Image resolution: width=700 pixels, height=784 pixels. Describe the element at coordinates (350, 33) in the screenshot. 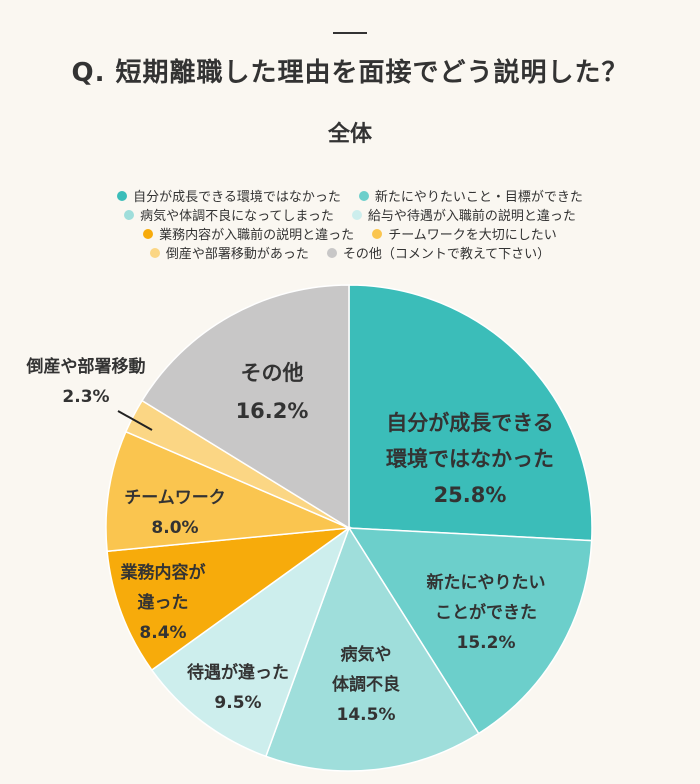

I see `title-rule` at that location.